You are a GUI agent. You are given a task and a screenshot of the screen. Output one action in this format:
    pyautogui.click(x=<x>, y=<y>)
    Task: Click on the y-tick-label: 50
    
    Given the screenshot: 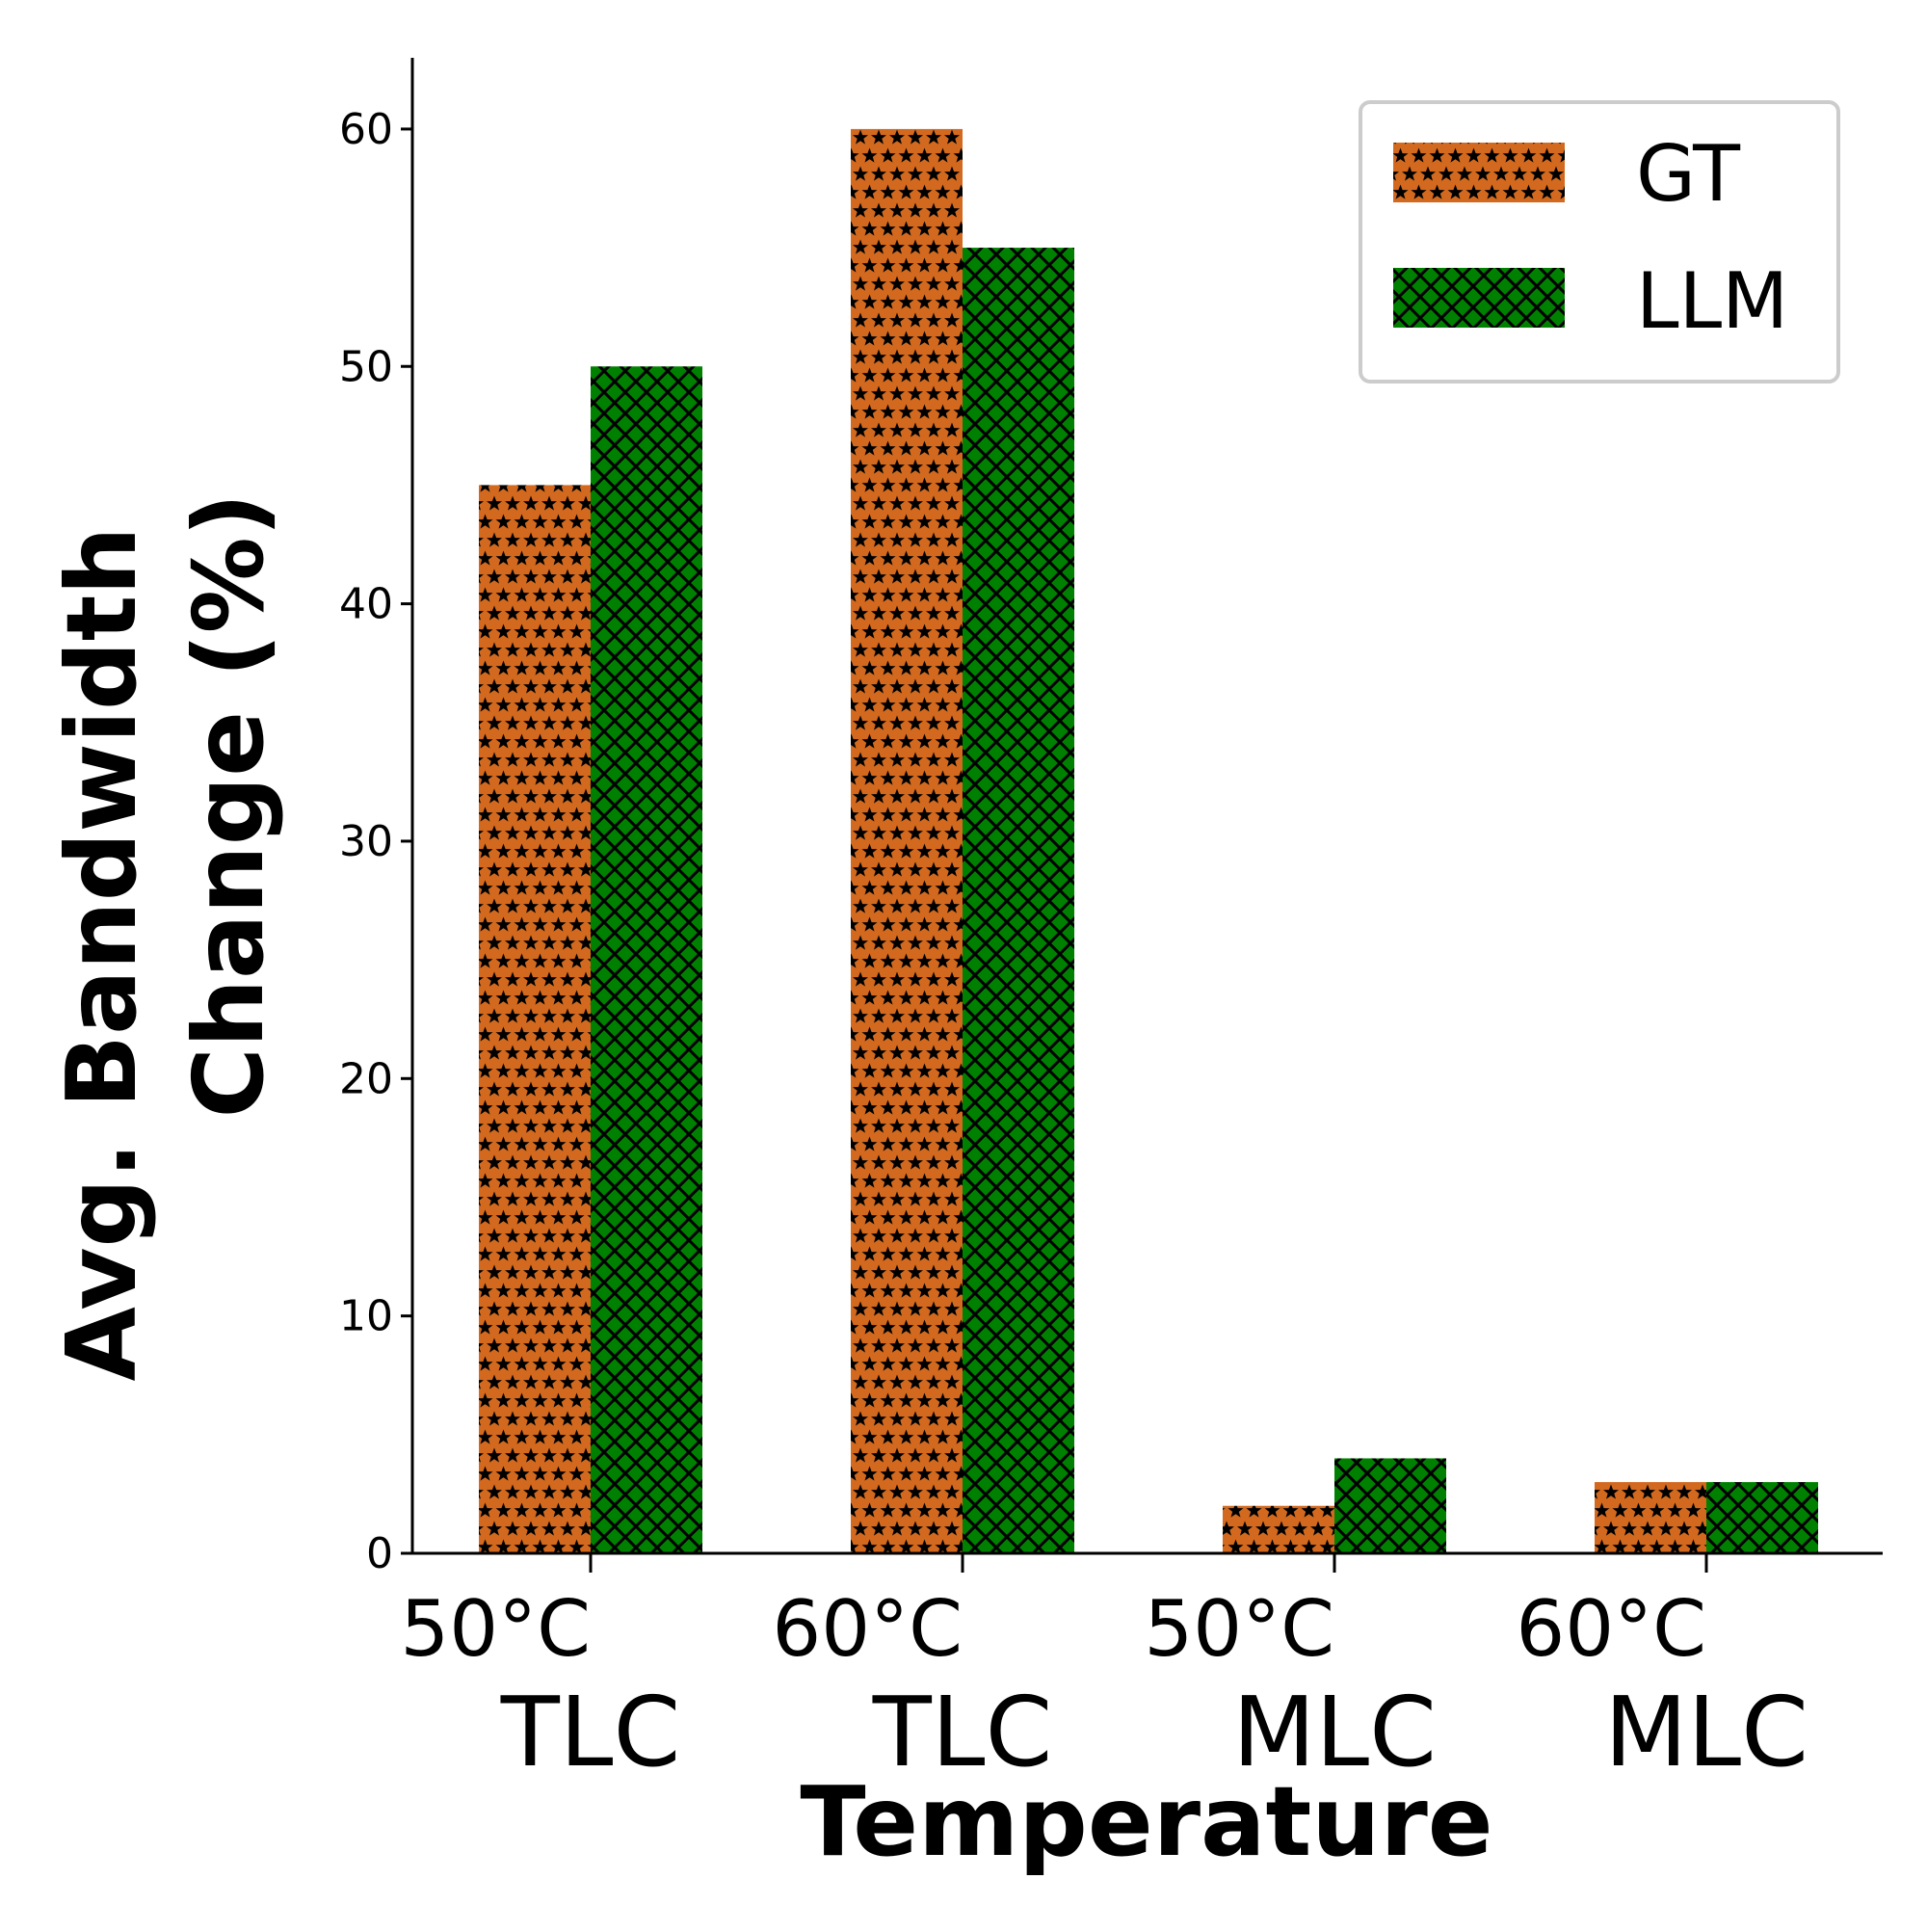 What is the action you would take?
    pyautogui.click(x=366, y=366)
    